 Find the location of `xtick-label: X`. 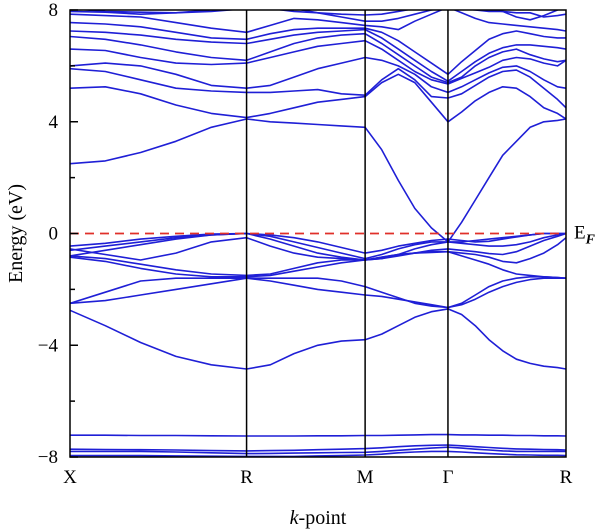

xtick-label: X is located at coordinates (70, 477).